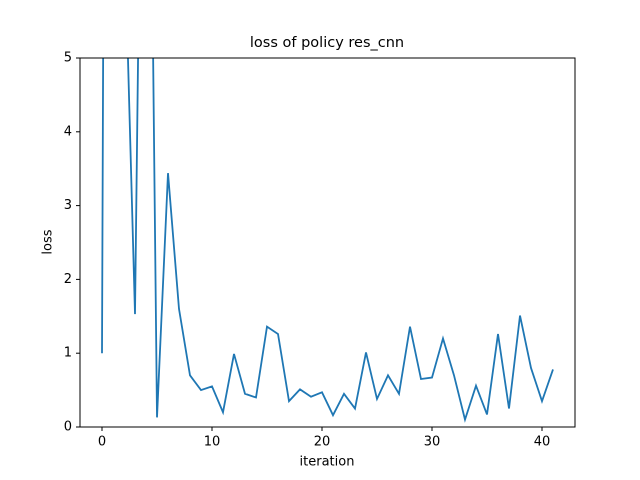  I want to click on chart-title: loss of policy res_cnn, so click(327, 43).